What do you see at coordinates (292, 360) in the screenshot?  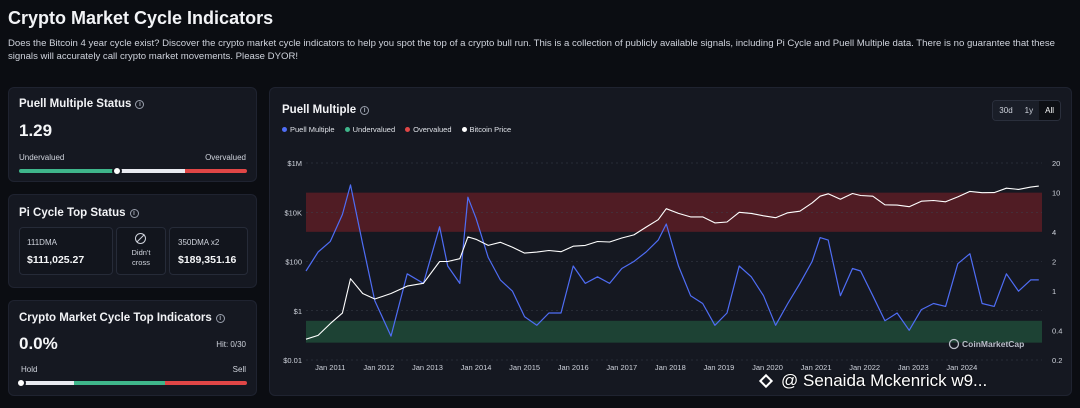 I see `y-left-tick-label: $0.01` at bounding box center [292, 360].